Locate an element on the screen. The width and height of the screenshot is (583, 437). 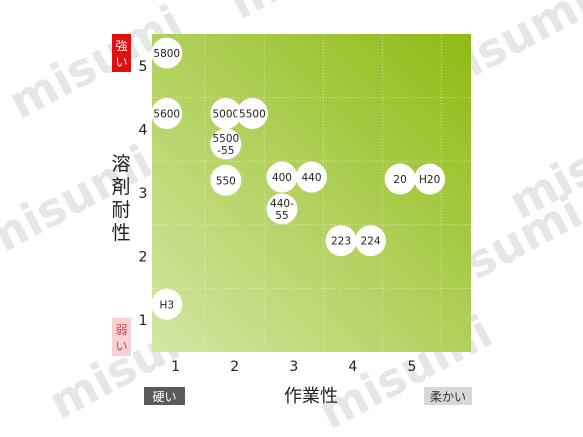
hard-badge is located at coordinates (164, 396).